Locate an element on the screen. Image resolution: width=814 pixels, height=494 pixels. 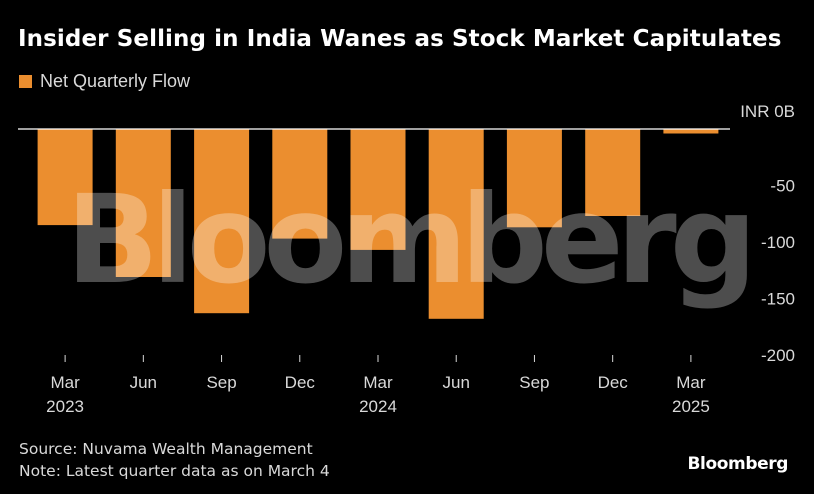
x-tick-label: 2023 is located at coordinates (65, 406).